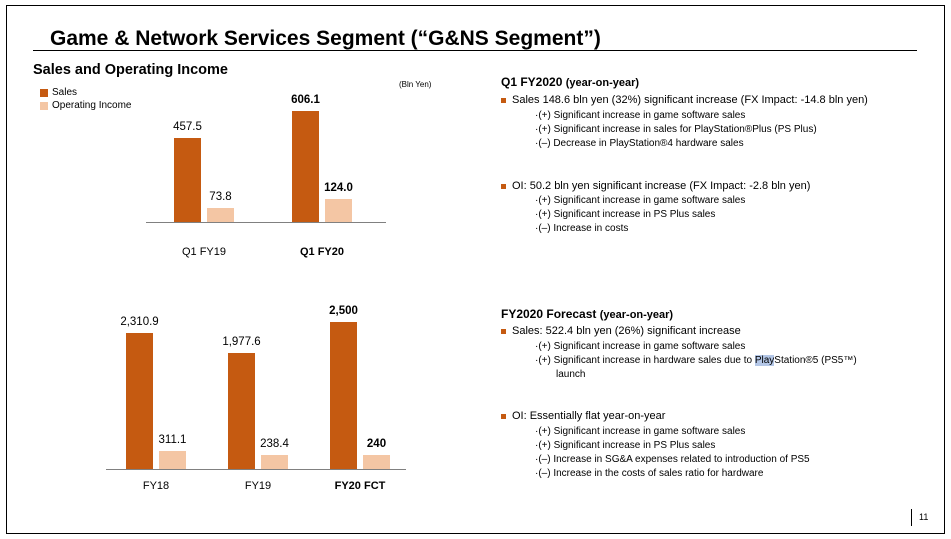 The width and height of the screenshot is (951, 539). Describe the element at coordinates (764, 360) in the screenshot. I see `highlighted-text: Play` at that location.